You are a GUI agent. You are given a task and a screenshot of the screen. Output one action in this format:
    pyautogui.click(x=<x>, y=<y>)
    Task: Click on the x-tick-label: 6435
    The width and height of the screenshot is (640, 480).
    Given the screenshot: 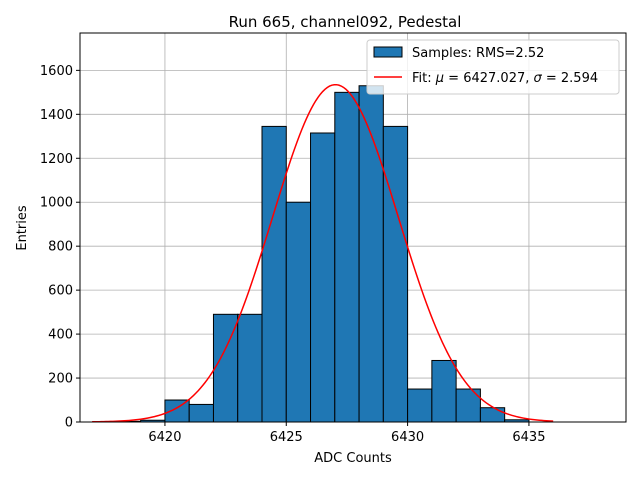 What is the action you would take?
    pyautogui.click(x=528, y=437)
    